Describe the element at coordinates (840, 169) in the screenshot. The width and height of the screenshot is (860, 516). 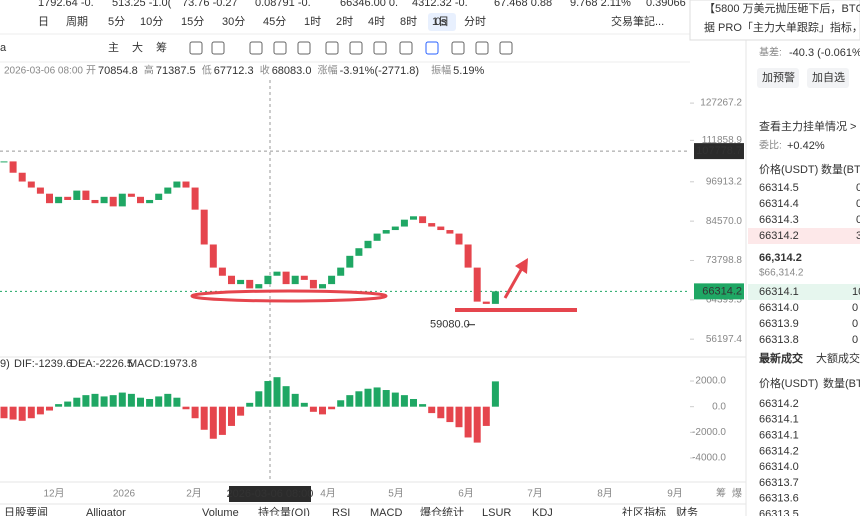
I see `book-header: 数量(BT` at that location.